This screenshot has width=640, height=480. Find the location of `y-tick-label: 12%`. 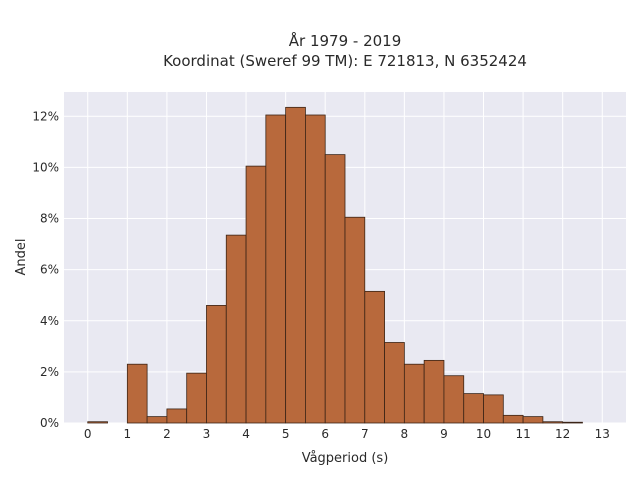

y-tick-label: 12% is located at coordinates (45, 116).